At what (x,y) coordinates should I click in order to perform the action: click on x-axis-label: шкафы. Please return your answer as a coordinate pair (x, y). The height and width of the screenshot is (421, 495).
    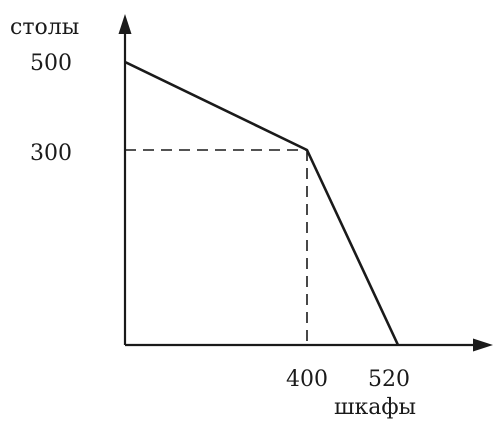
    Looking at the image, I should click on (375, 407).